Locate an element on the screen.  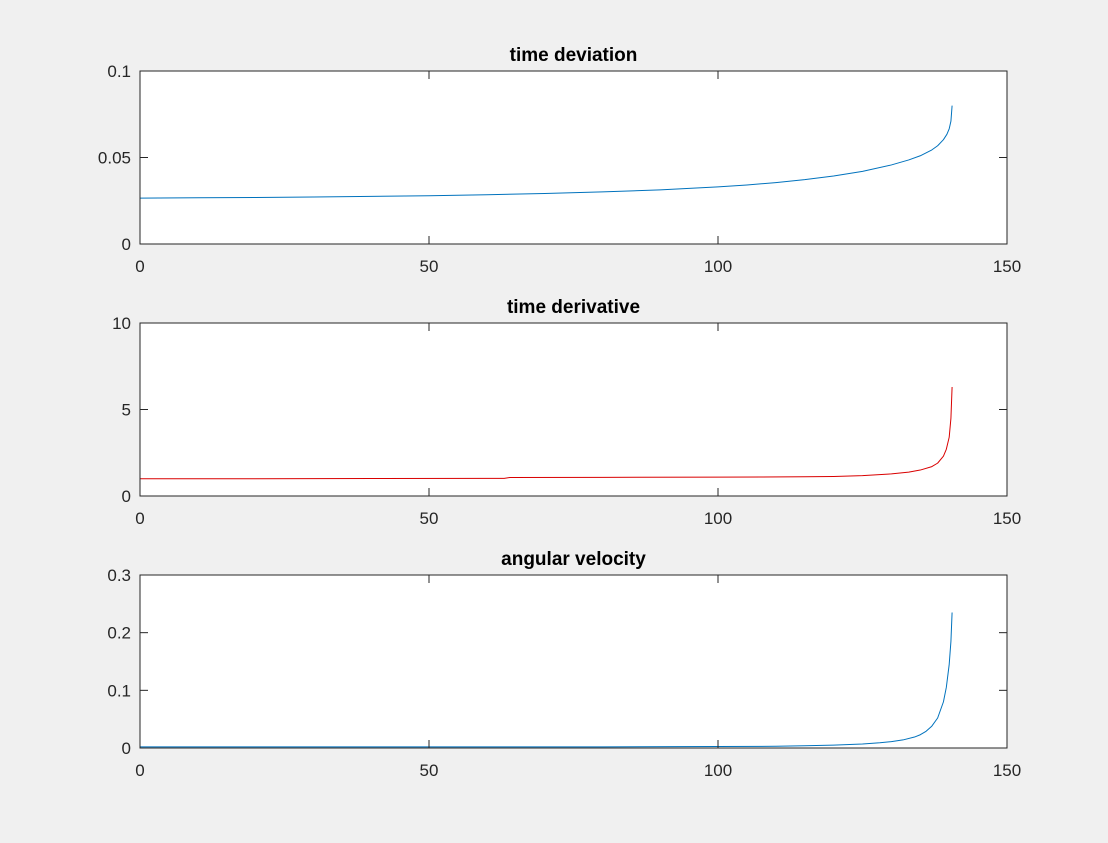
y-tick-label: 5 is located at coordinates (126, 410).